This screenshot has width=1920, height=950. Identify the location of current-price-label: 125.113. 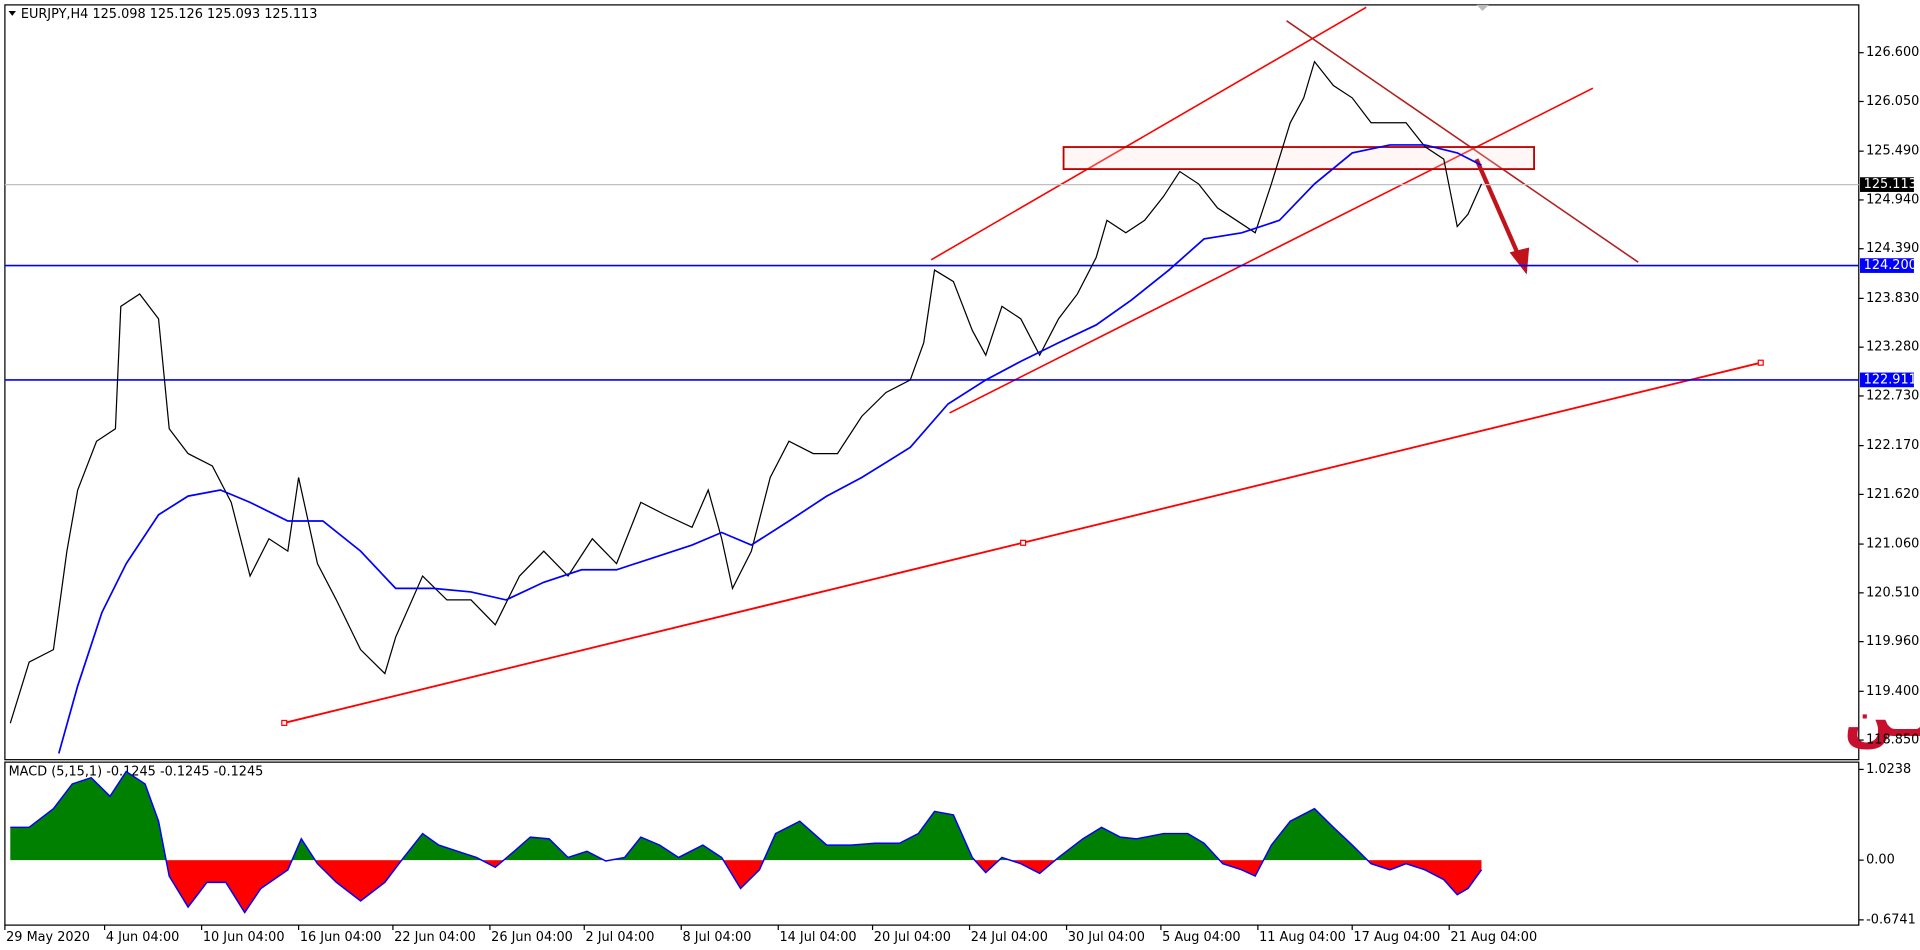
(1890, 184).